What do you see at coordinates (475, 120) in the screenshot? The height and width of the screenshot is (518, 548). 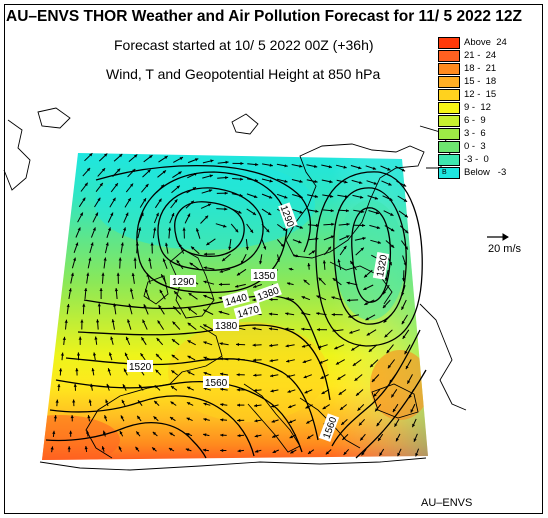 I see `legend-label: 6 - 9` at bounding box center [475, 120].